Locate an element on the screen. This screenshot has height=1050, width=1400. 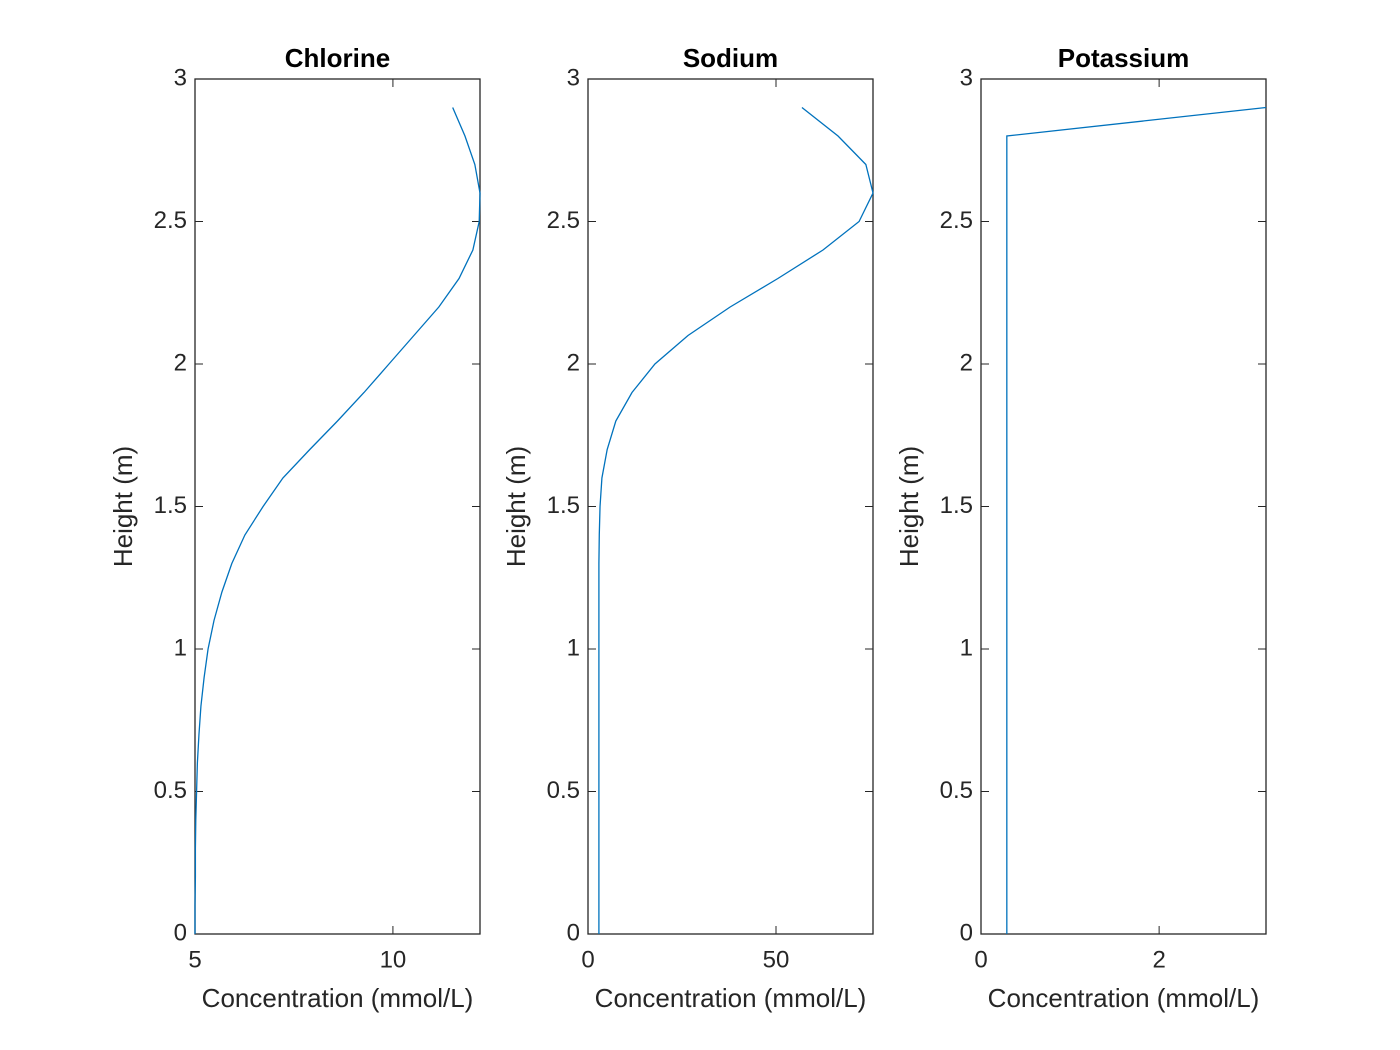
x-tick-label: 10 is located at coordinates (393, 959).